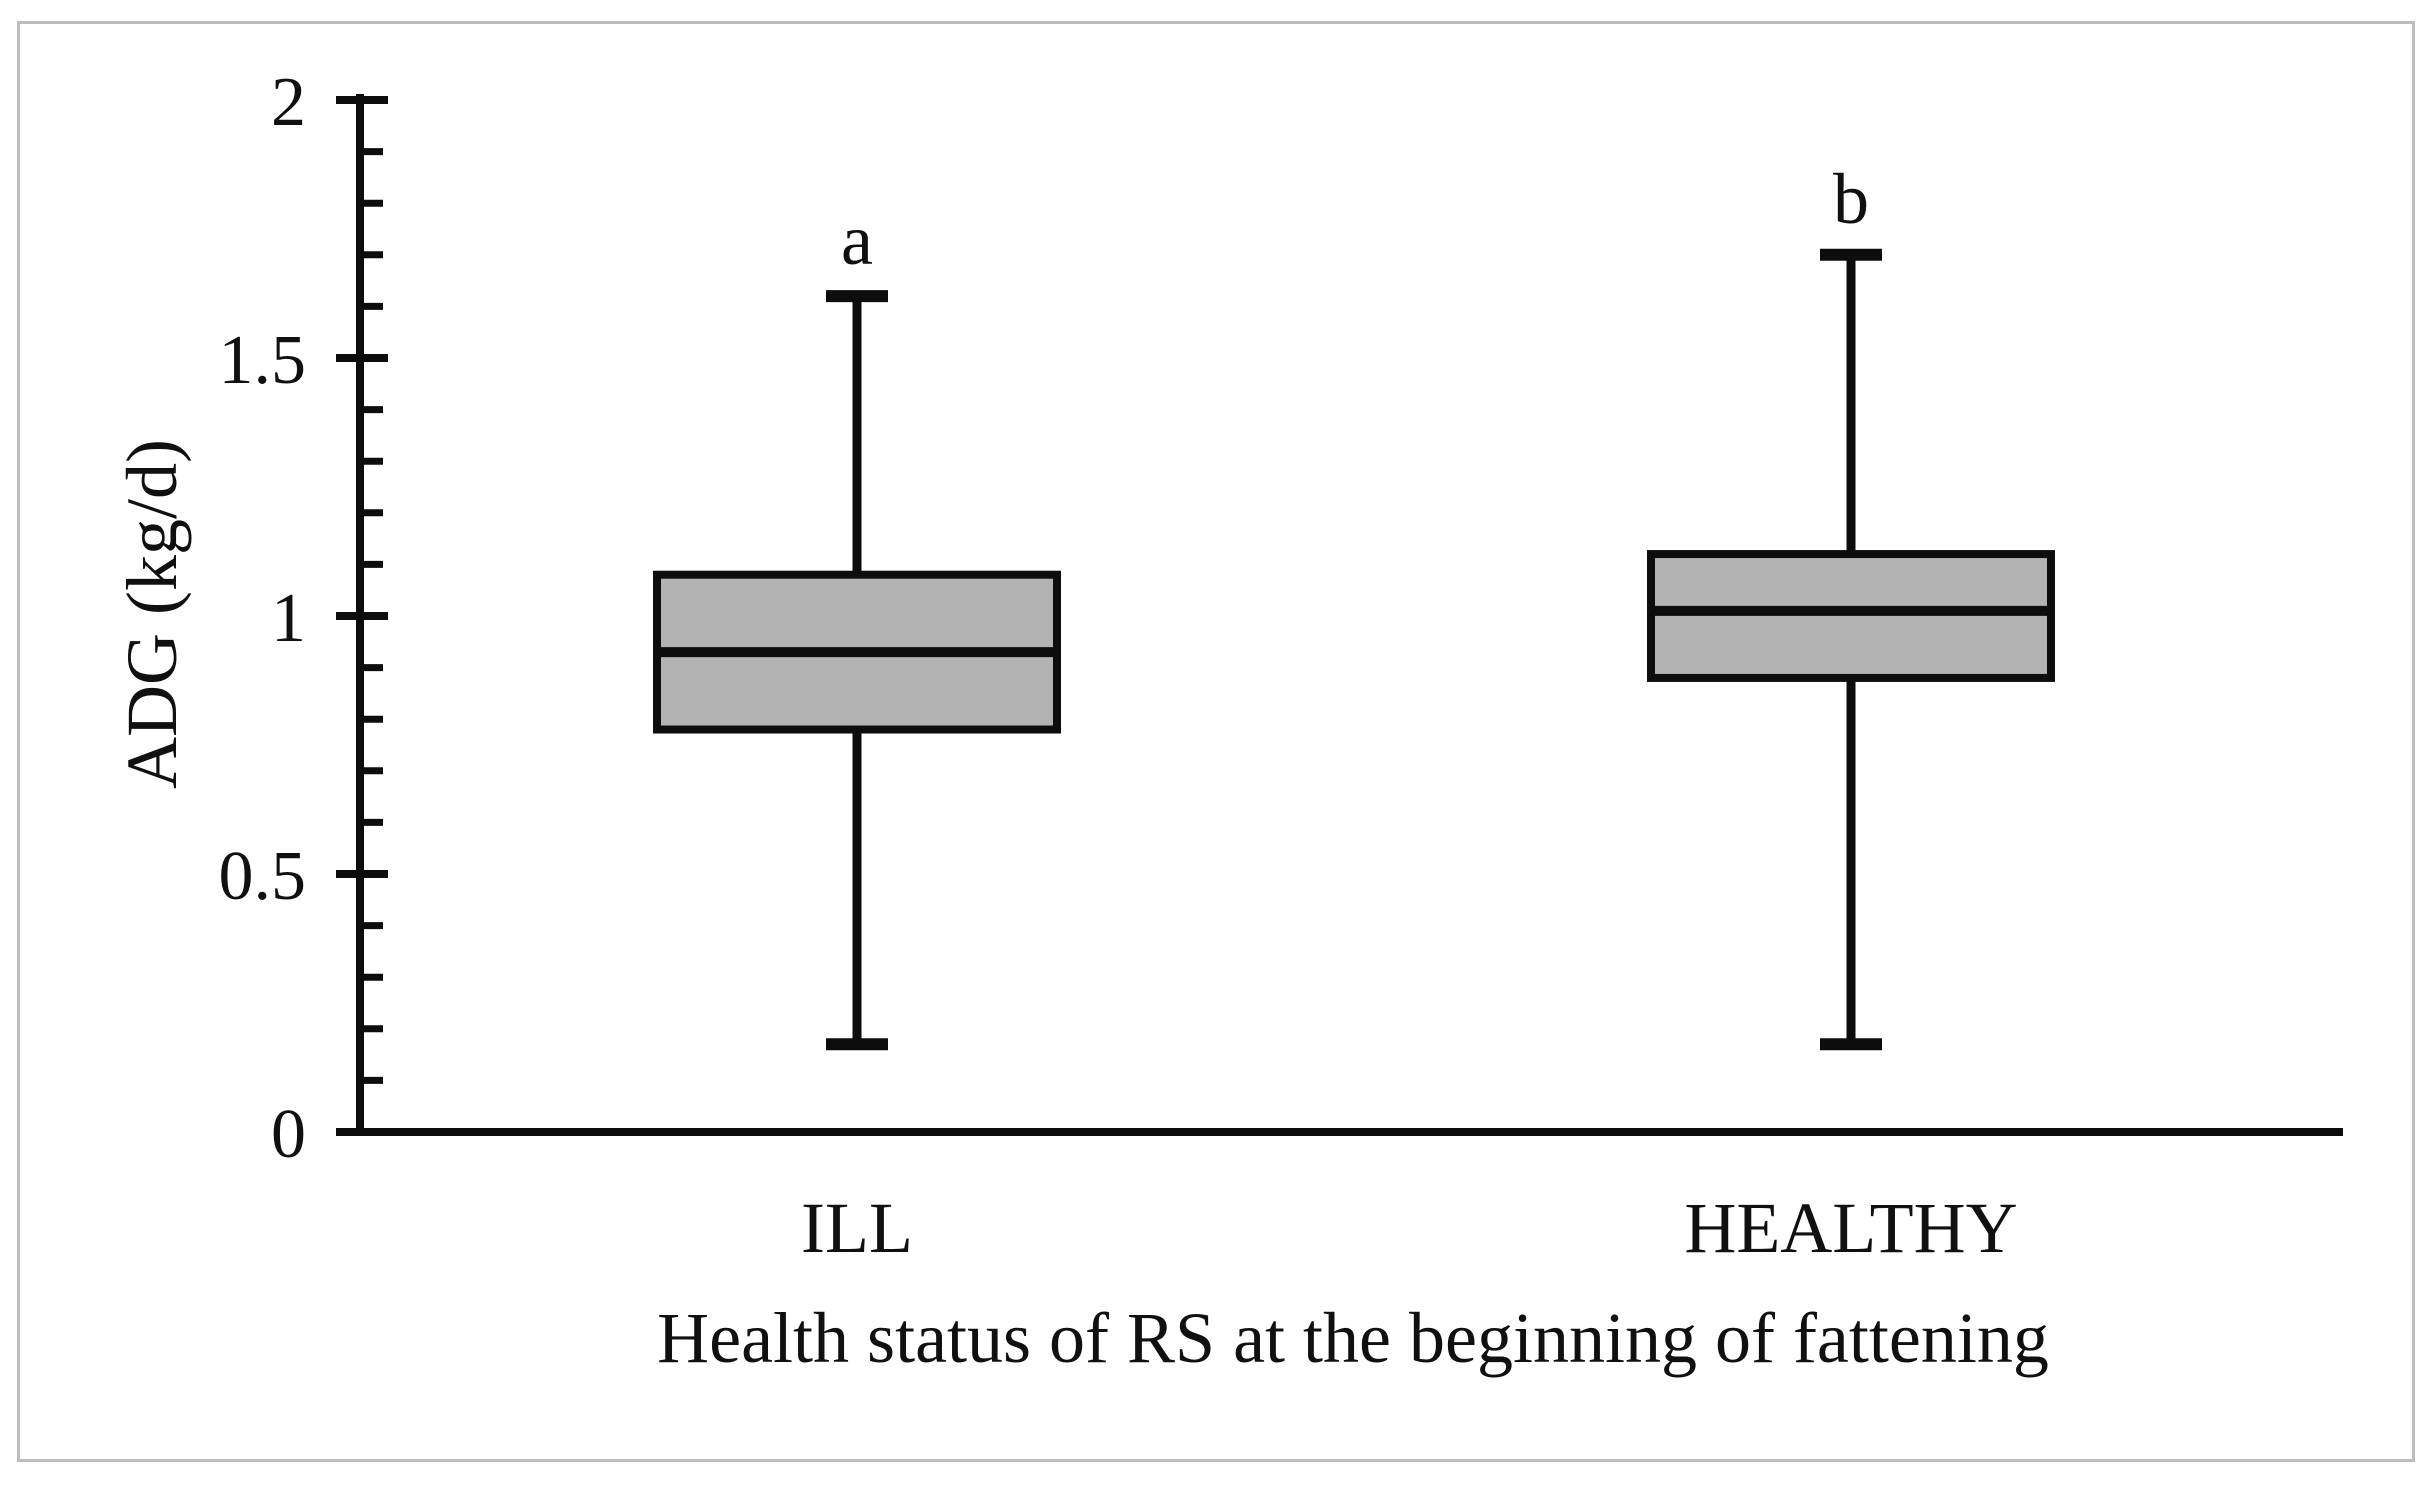 The width and height of the screenshot is (2431, 1488). Describe the element at coordinates (1851, 199) in the screenshot. I see `healthy-significance-letter: b` at that location.